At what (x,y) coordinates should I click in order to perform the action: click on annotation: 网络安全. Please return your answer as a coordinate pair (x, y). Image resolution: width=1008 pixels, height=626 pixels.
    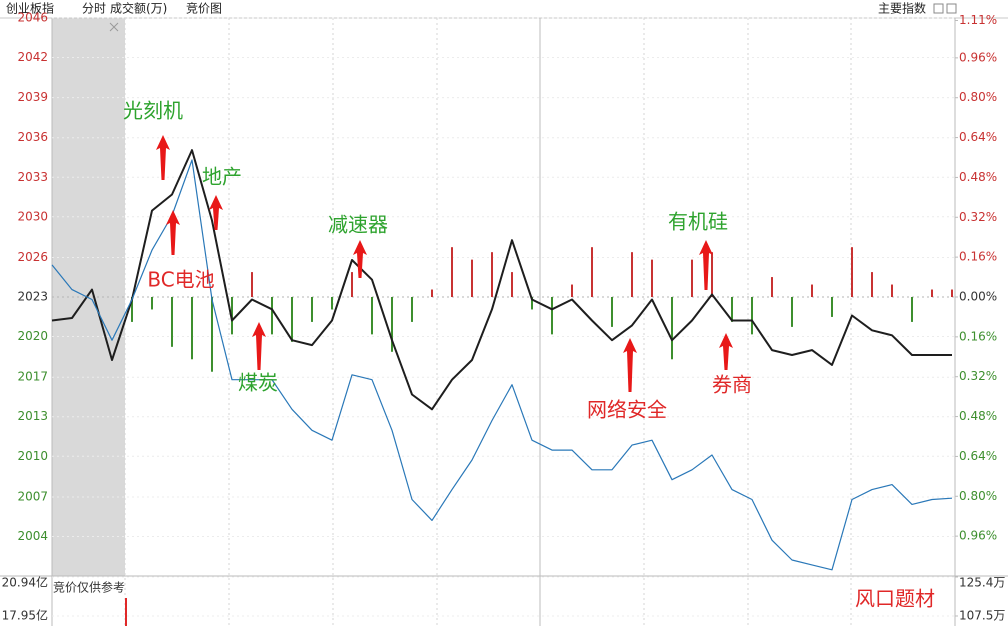
    Looking at the image, I should click on (627, 410).